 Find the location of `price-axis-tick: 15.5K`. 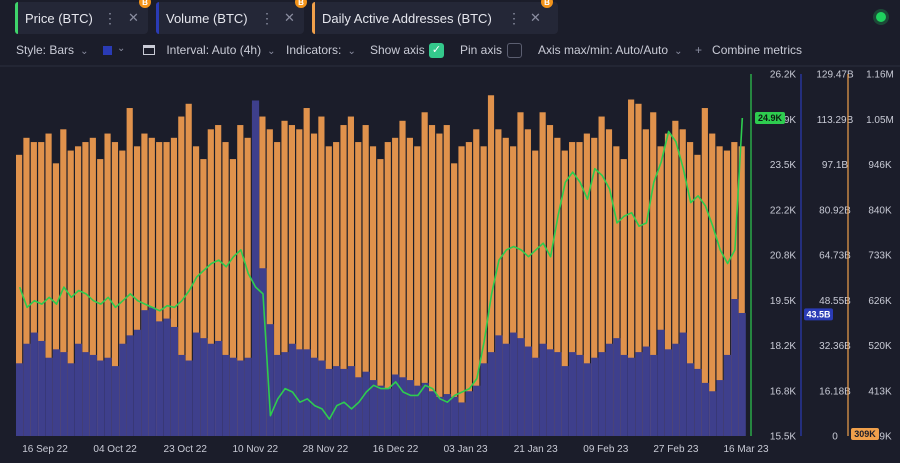

price-axis-tick: 15.5K is located at coordinates (783, 437).